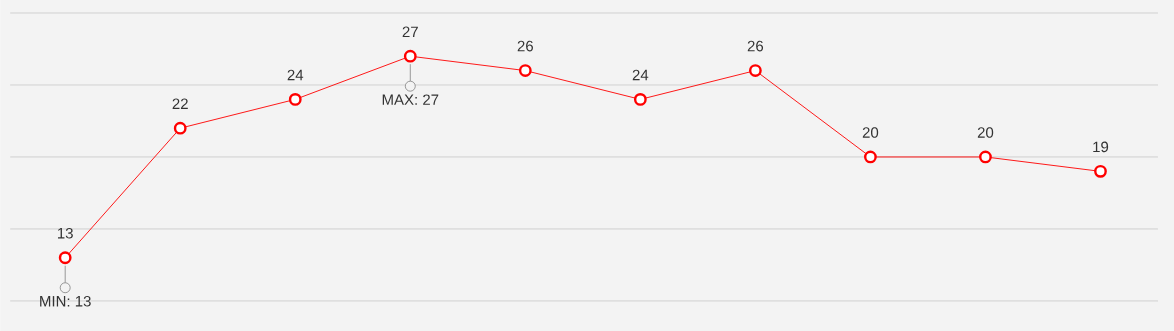 Image resolution: width=1174 pixels, height=331 pixels. I want to click on data-label: 27, so click(410, 32).